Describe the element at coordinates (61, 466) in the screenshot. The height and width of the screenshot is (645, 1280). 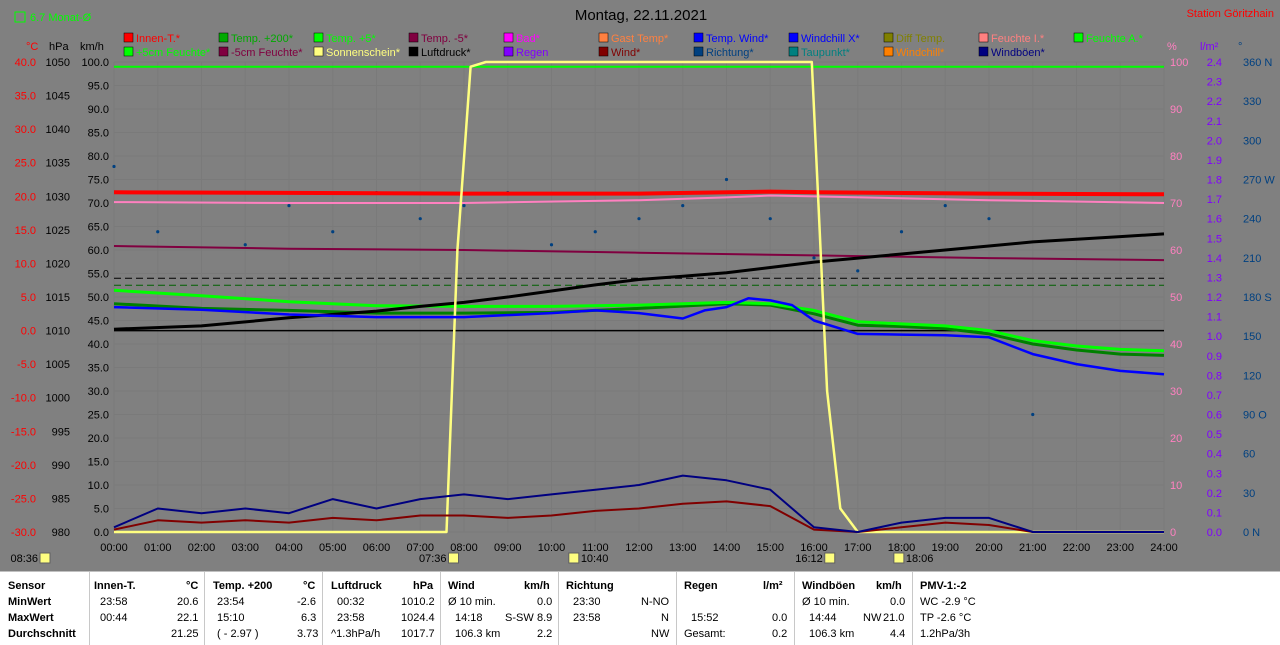
I see `hpa-tick-label: 990` at that location.